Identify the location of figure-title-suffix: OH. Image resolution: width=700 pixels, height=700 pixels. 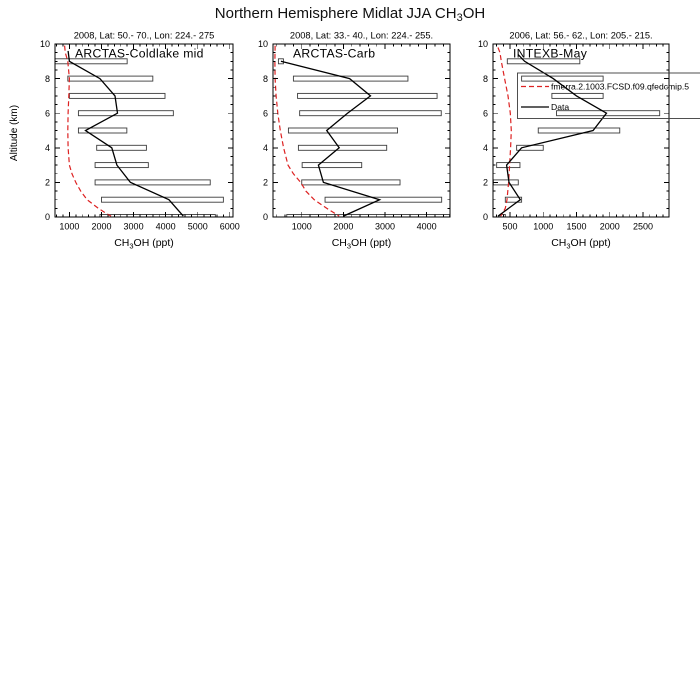
(474, 13).